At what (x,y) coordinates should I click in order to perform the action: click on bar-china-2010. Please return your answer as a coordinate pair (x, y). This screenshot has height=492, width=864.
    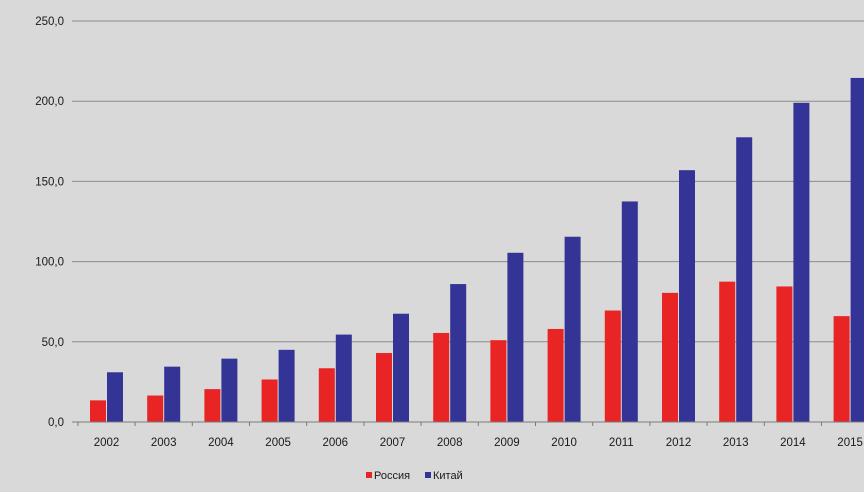
    Looking at the image, I should click on (572, 329).